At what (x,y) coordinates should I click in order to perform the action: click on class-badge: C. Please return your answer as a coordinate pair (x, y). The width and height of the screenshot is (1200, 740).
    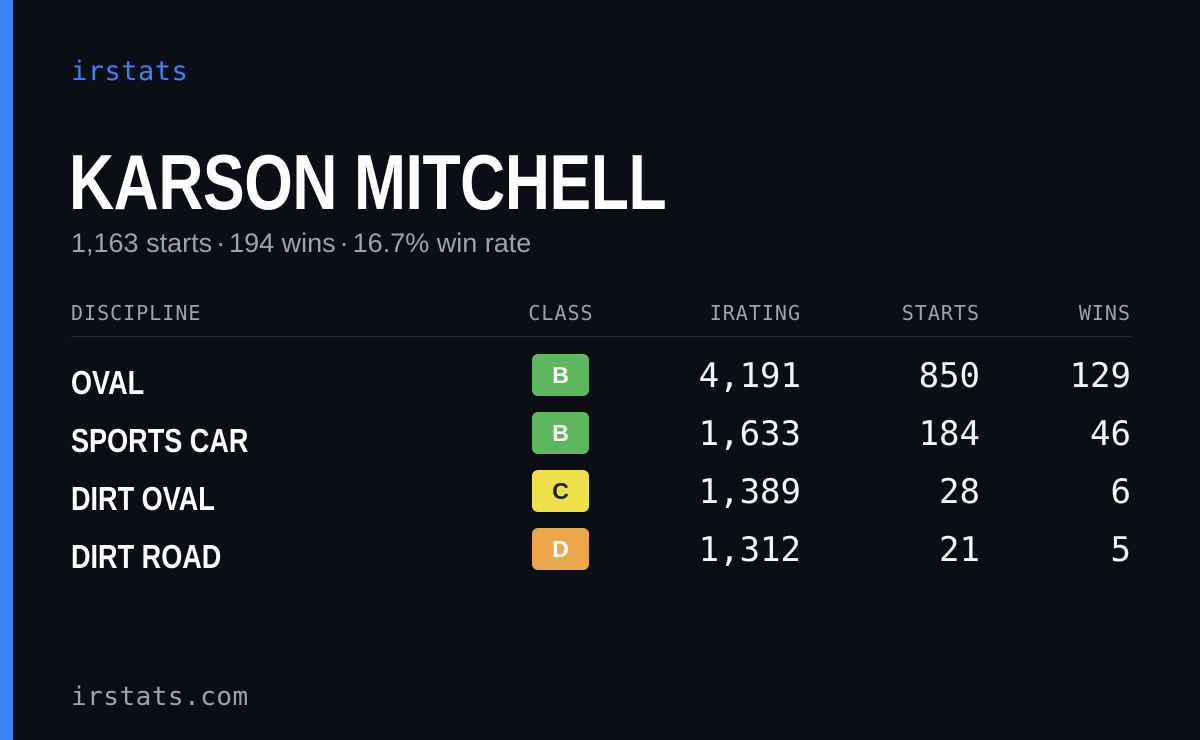
    Looking at the image, I should click on (560, 491).